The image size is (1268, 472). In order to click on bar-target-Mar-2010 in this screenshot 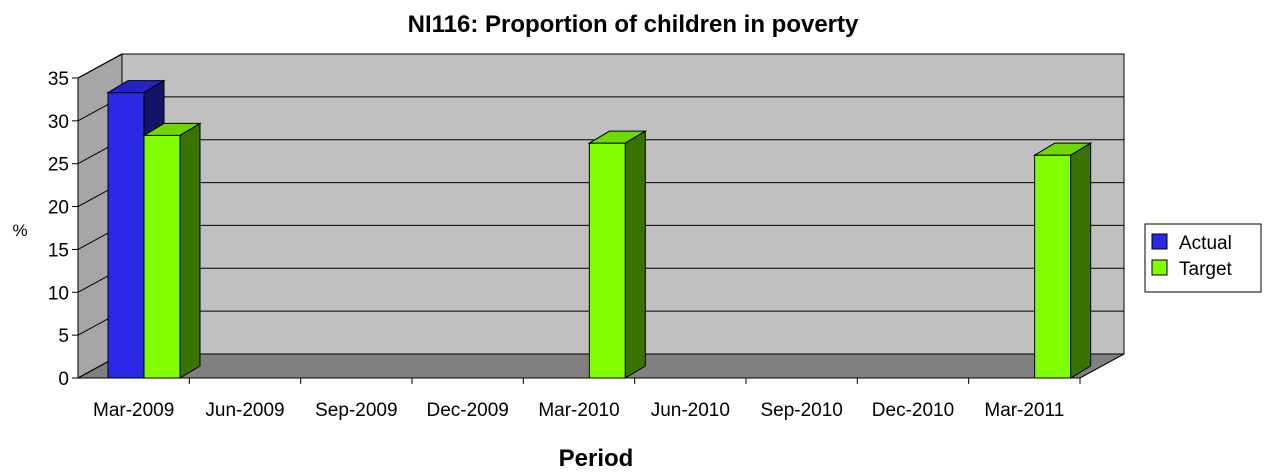, I will do `click(617, 254)`.